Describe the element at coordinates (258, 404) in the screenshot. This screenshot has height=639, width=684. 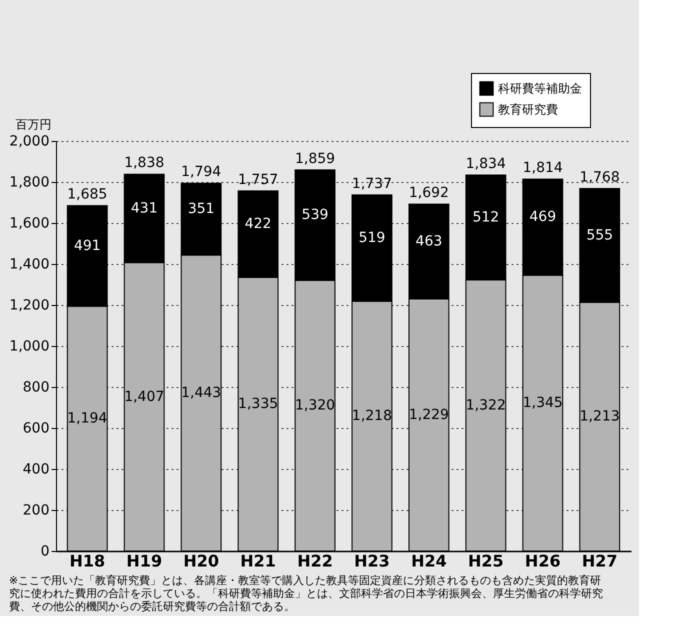
I see `data-label: 1,335` at that location.